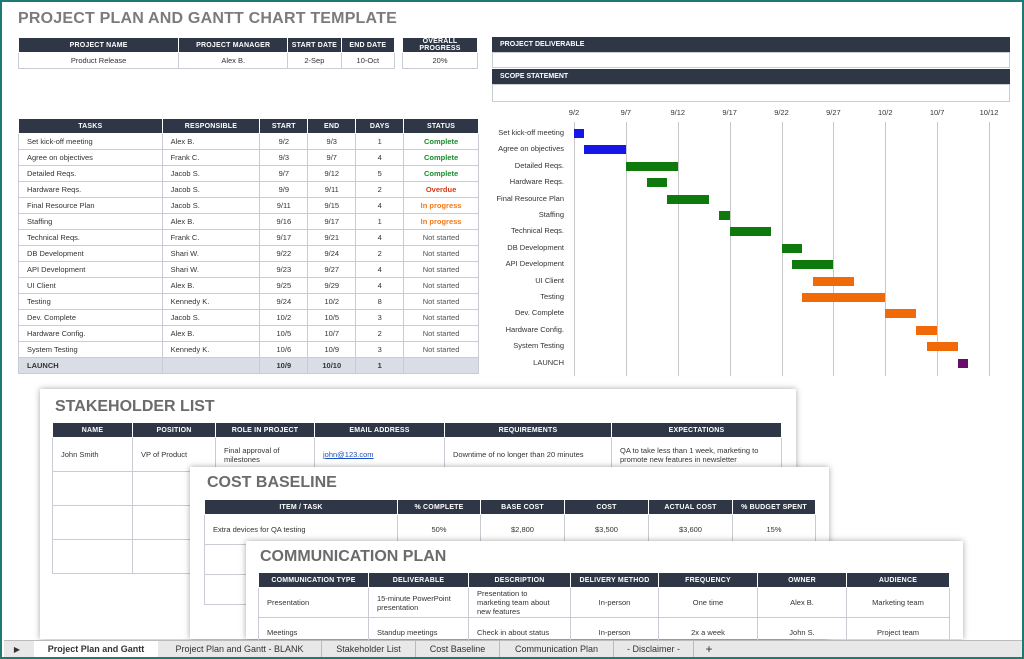 This screenshot has width=1024, height=659. What do you see at coordinates (369, 649) in the screenshot?
I see `tab-stakeholder-list: Stakeholder List` at bounding box center [369, 649].